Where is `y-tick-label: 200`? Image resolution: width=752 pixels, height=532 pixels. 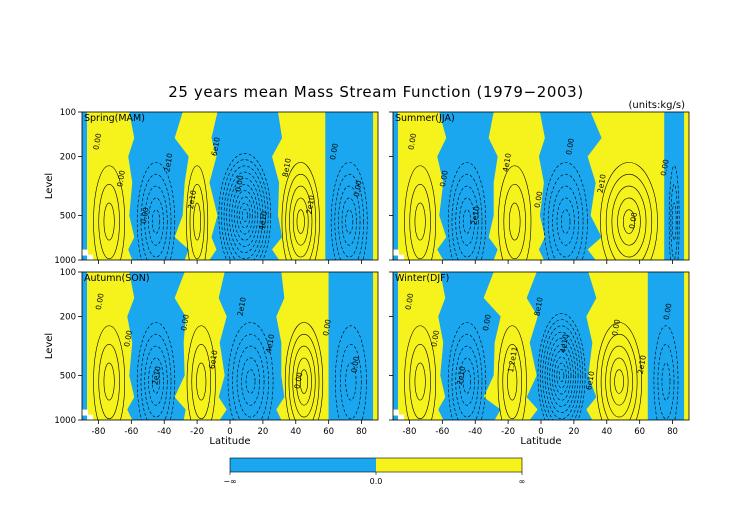 y-tick-label: 200 is located at coordinates (68, 158).